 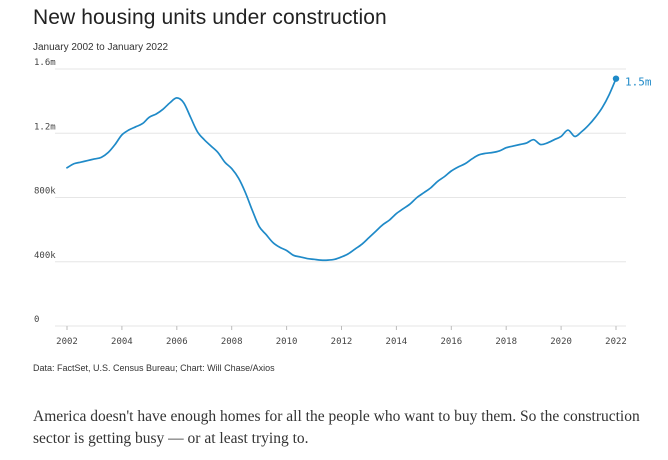 I want to click on x-tick-label: 2008, so click(x=232, y=342).